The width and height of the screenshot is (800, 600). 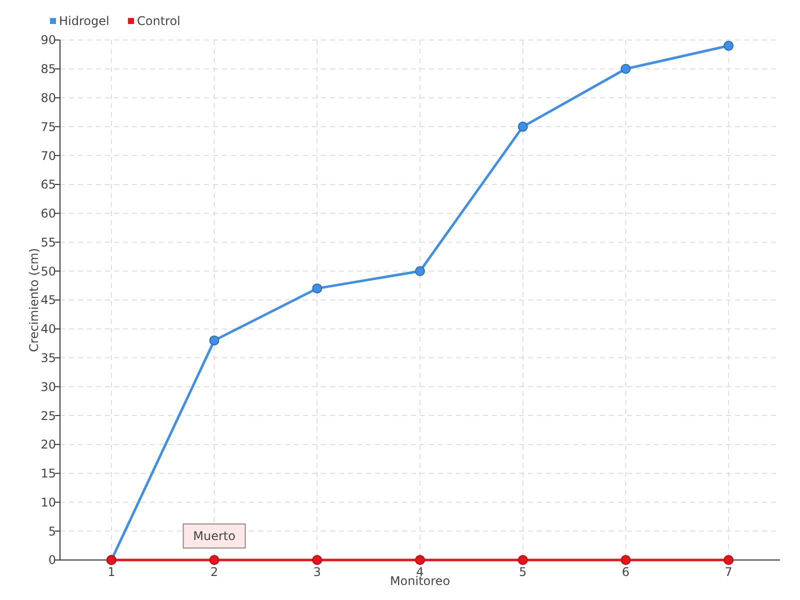 What do you see at coordinates (48, 387) in the screenshot?
I see `y-tick-label: 30` at bounding box center [48, 387].